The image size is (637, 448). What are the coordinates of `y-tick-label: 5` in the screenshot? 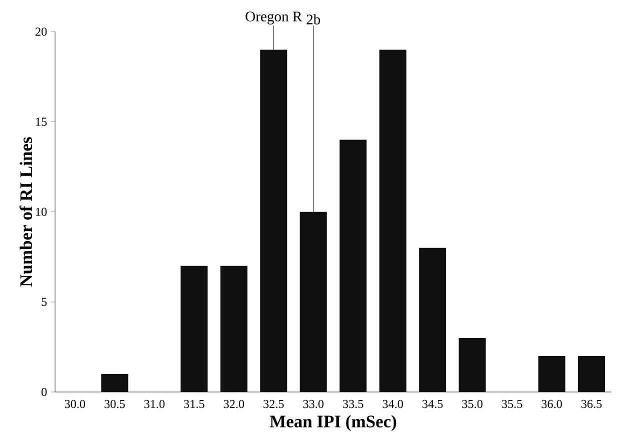 It's located at (44, 302).